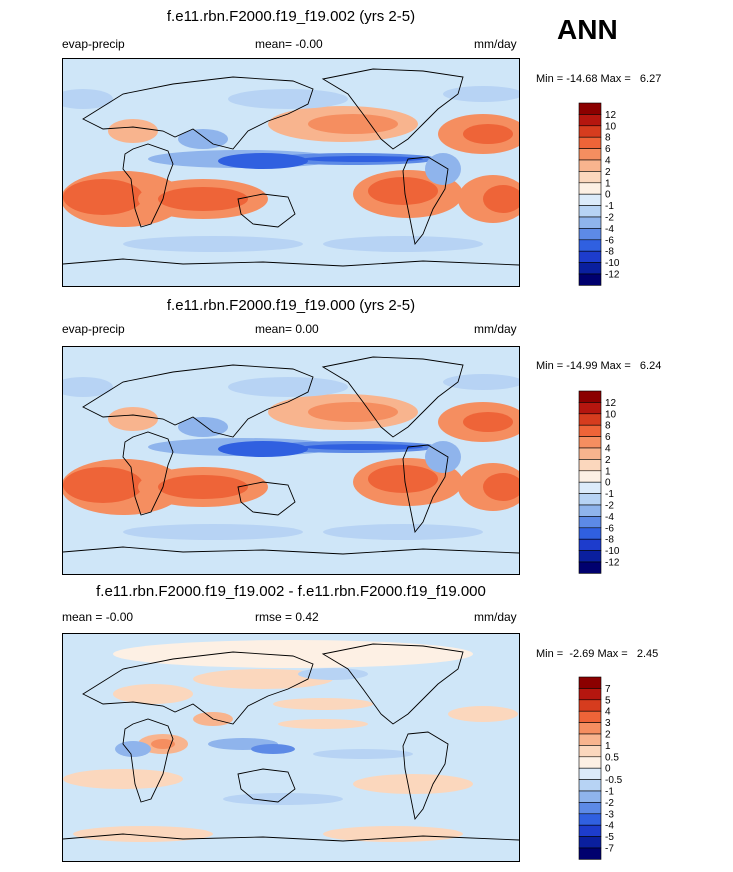 Image resolution: width=733 pixels, height=872 pixels. What do you see at coordinates (609, 494) in the screenshot?
I see `colorbar-tick-label: -1` at bounding box center [609, 494].